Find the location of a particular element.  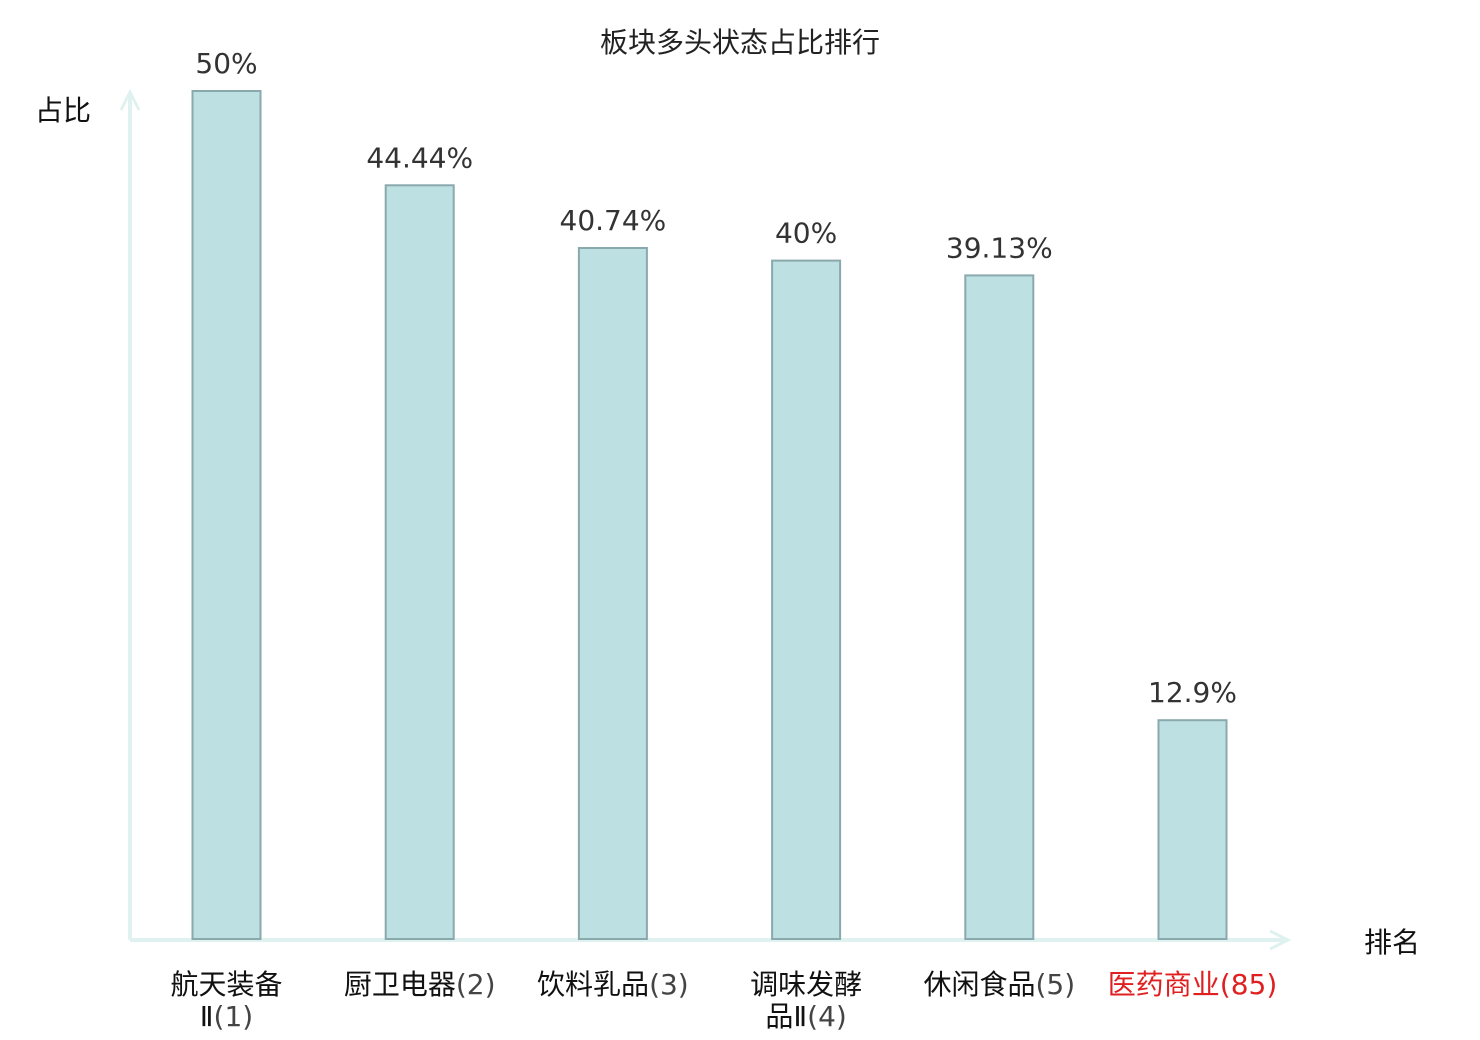

y-axis-label: 占比 is located at coordinates (63, 110).